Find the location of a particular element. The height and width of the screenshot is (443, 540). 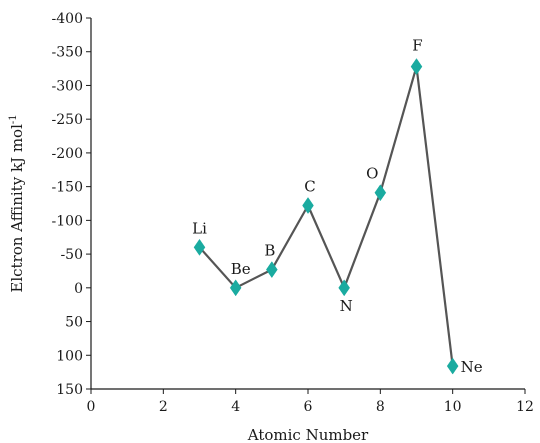

data-label-li: Li is located at coordinates (199, 228).